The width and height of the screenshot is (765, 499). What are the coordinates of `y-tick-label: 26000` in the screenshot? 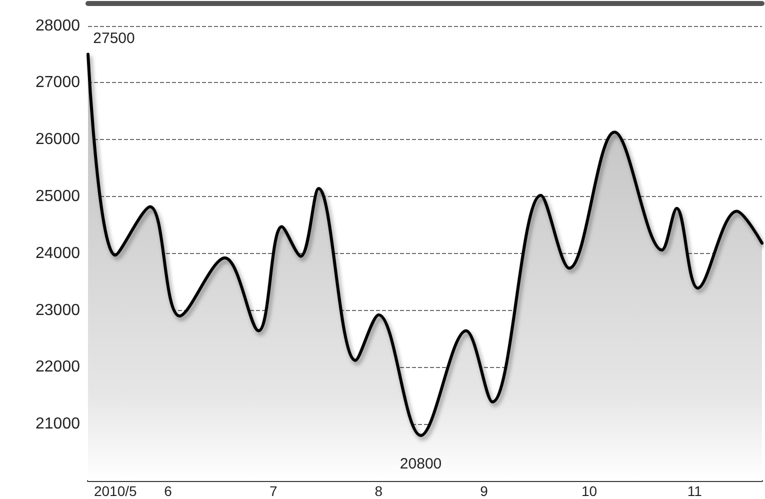 It's located at (58, 139).